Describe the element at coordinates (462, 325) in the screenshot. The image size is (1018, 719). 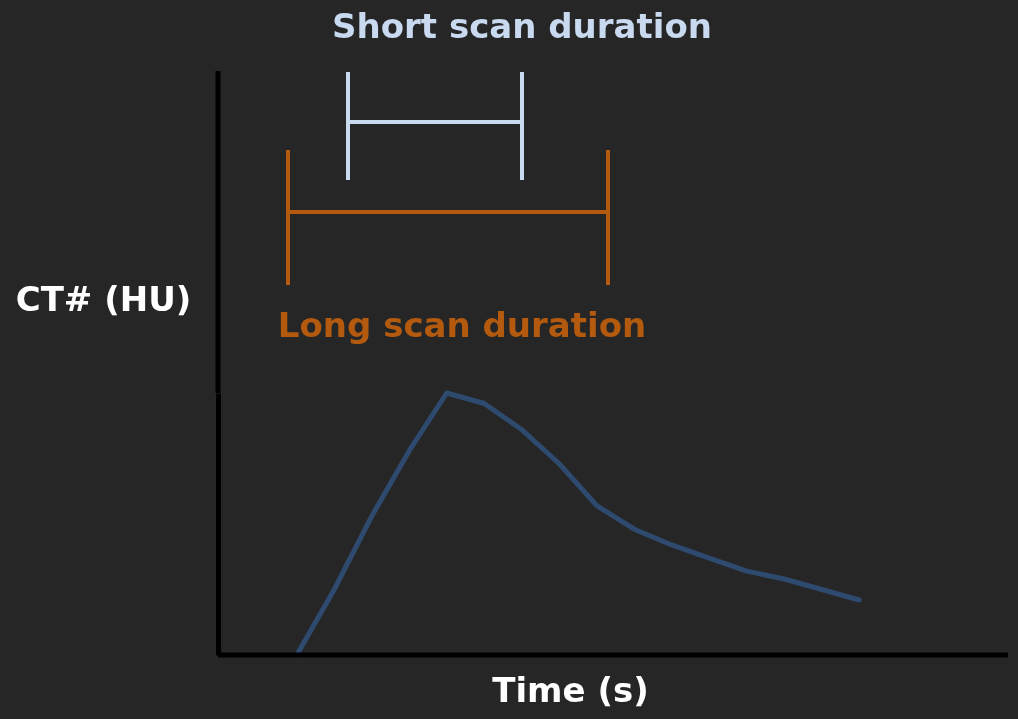
I see `text: Long scan duration` at that location.